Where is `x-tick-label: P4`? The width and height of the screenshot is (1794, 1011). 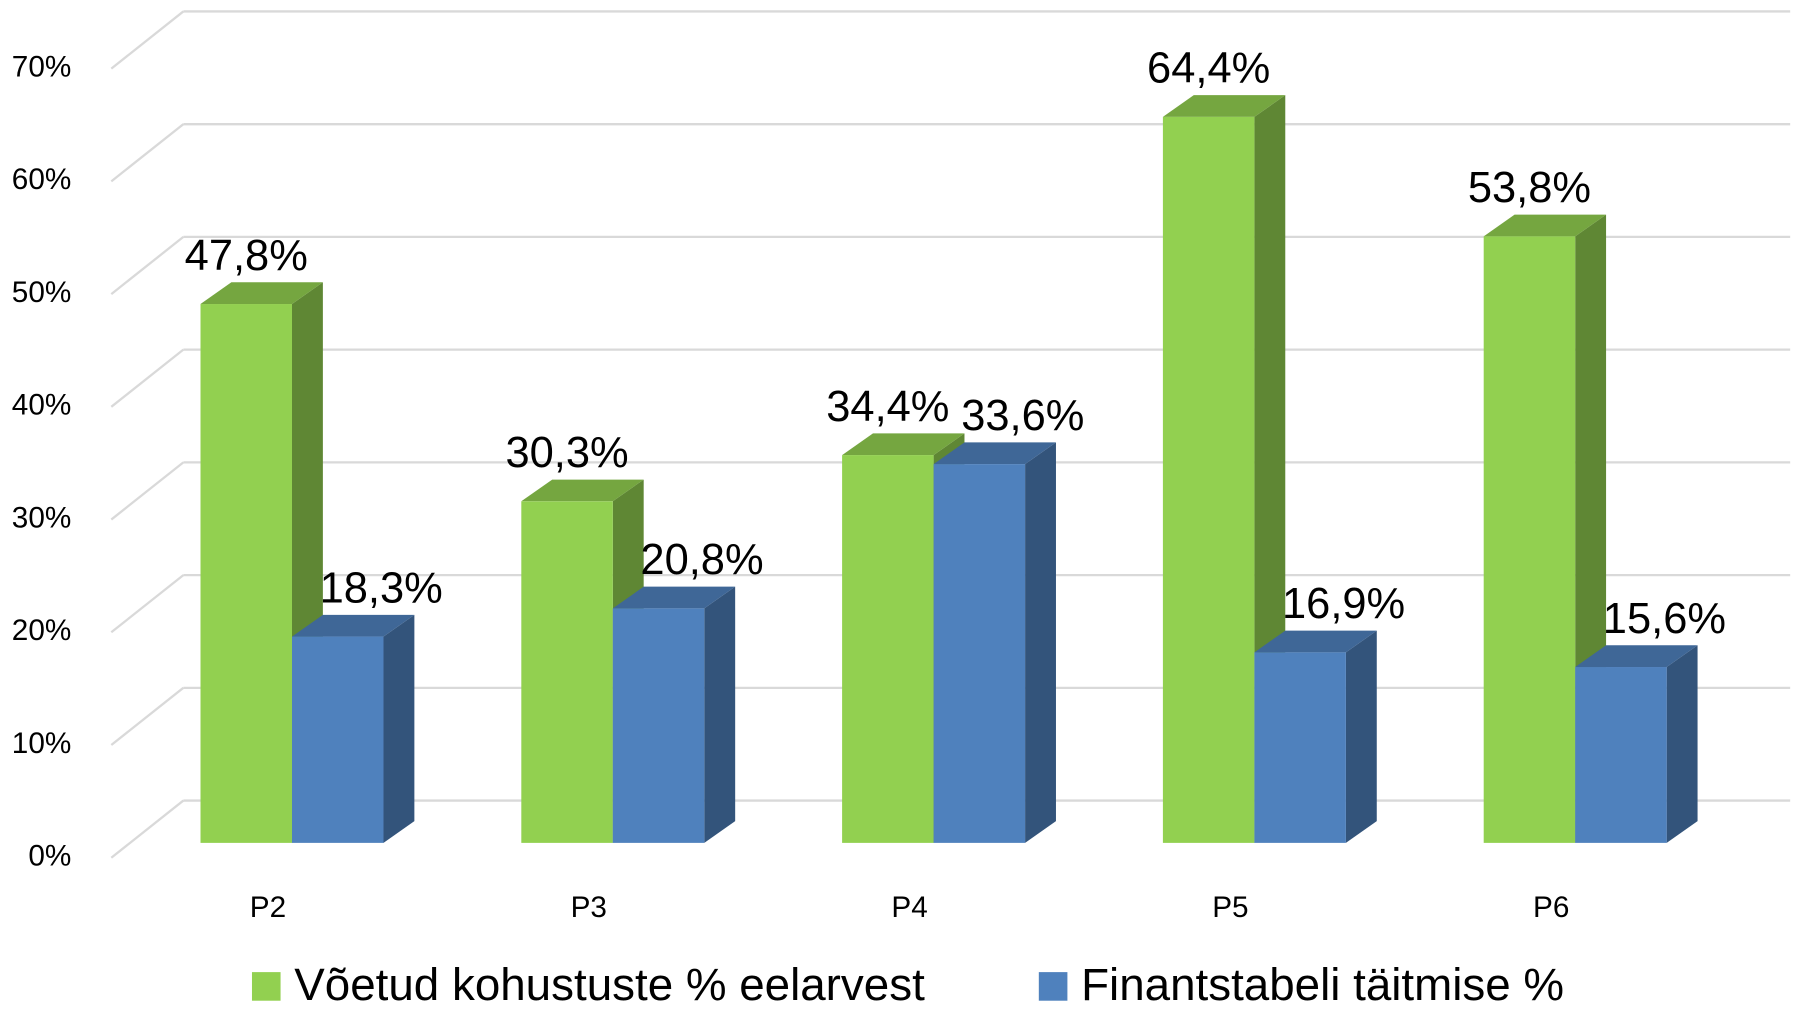 x-tick-label: P4 is located at coordinates (909, 907).